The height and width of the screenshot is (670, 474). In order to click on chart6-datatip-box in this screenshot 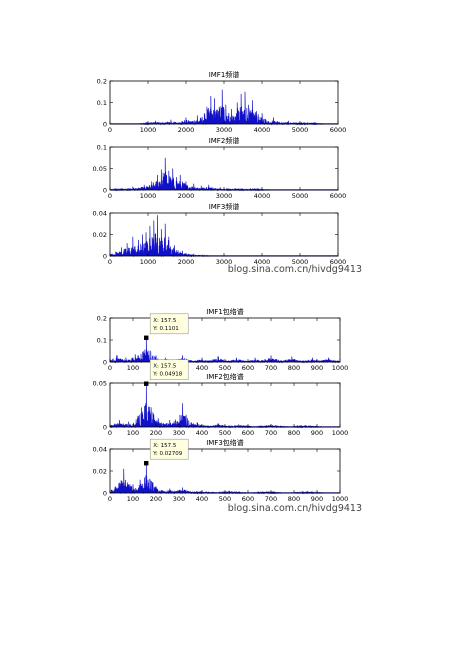, I will do `click(169, 449)`.